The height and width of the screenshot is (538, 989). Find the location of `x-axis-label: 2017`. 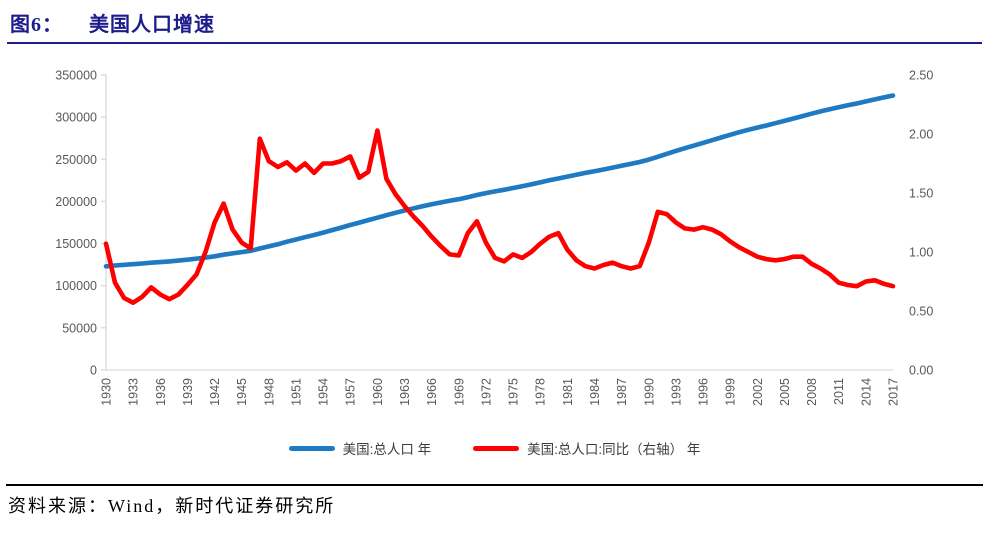

x-axis-label: 2017 is located at coordinates (894, 392).